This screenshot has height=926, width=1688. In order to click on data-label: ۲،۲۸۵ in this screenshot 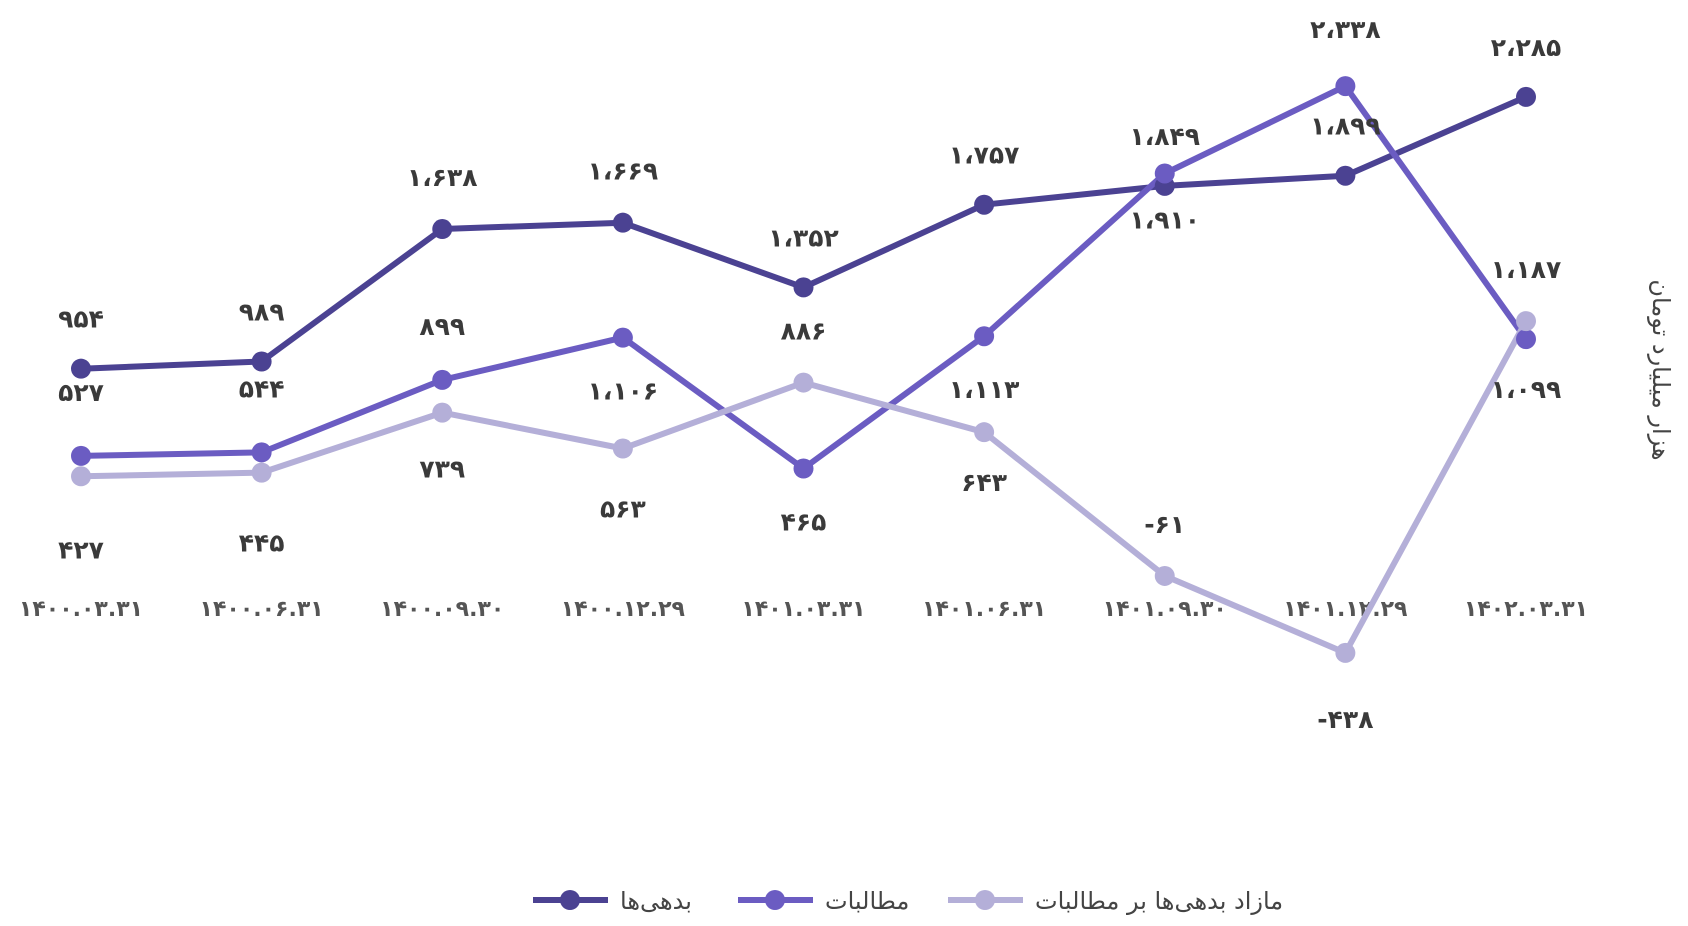, I will do `click(1526, 47)`.